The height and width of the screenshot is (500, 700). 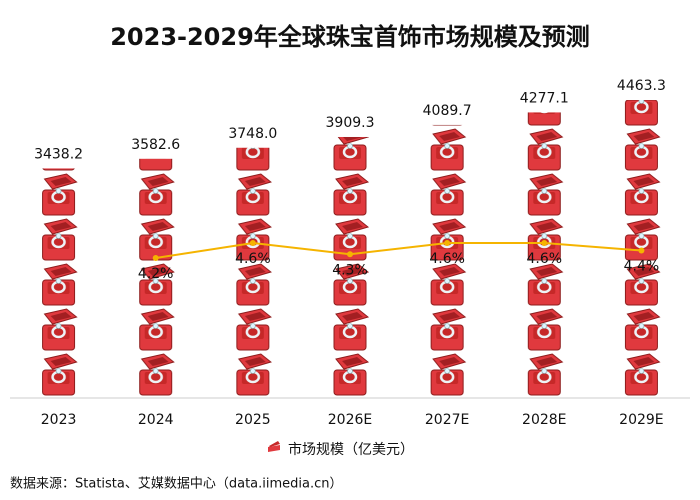 I want to click on value-label: 4463.3, so click(x=641, y=86).